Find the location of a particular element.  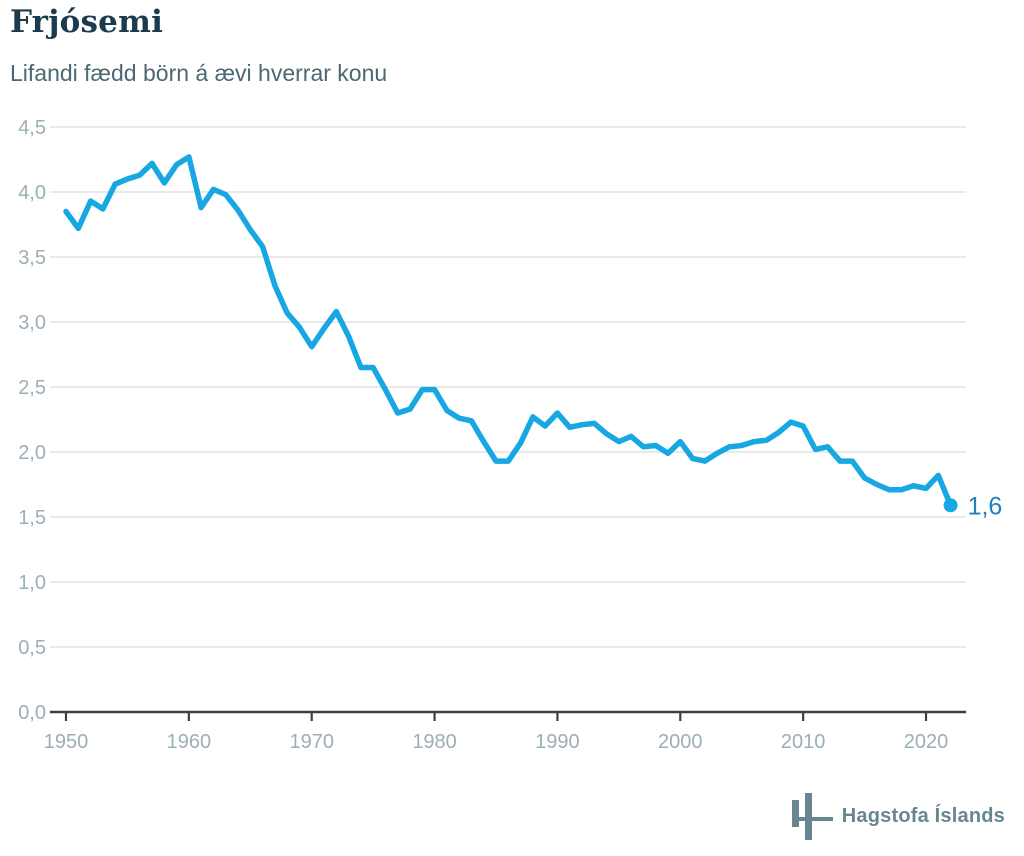

x-axis-tick-label: 1980 is located at coordinates (434, 742).